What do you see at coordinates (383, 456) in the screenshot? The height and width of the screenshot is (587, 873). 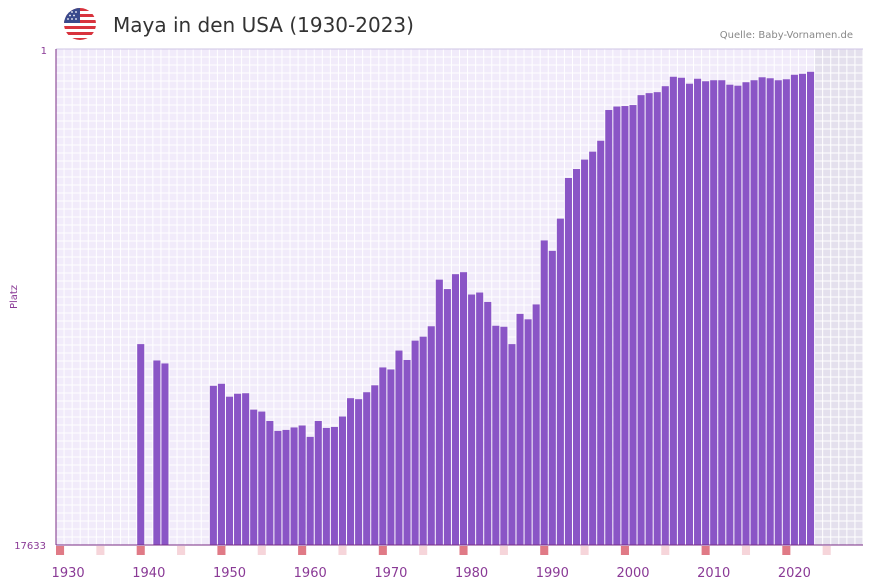 I see `bar-1969` at bounding box center [383, 456].